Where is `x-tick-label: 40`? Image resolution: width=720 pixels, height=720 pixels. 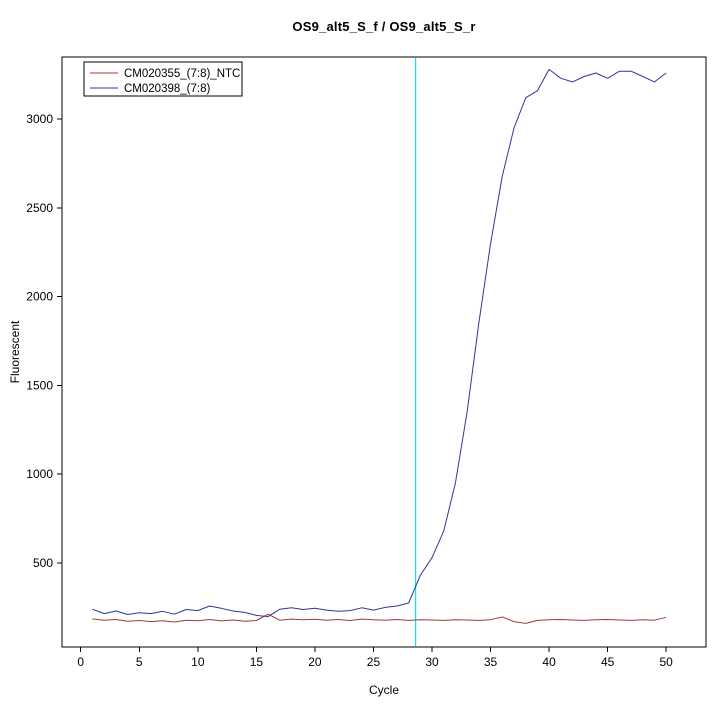
x-tick-label: 40 is located at coordinates (549, 662).